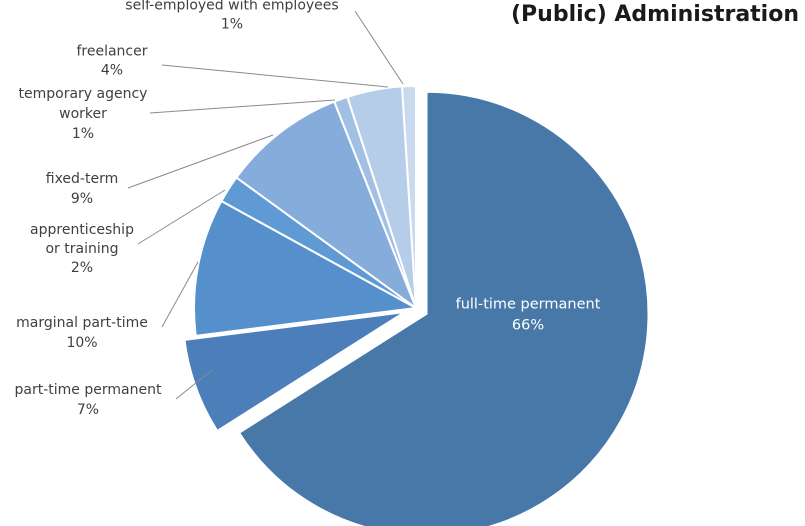 The image size is (805, 526). I want to click on pie-slice-part-time-permanent, so click(294, 372).